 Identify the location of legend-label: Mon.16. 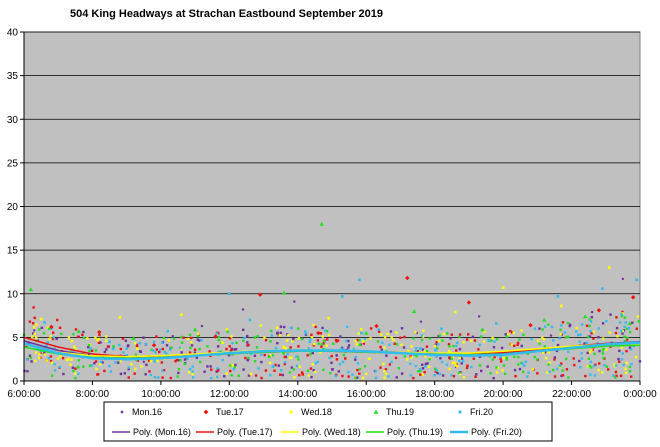
(147, 412).